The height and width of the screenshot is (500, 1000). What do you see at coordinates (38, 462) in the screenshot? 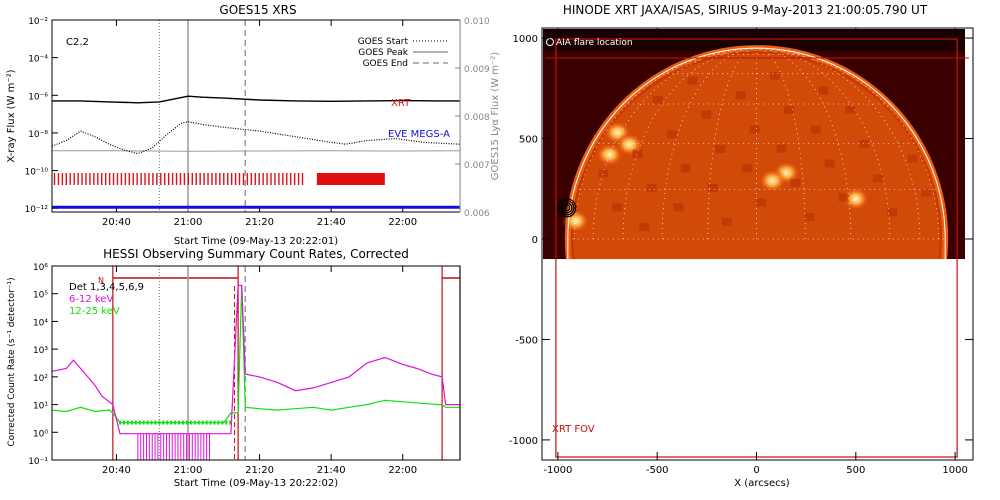
I see `hessi-y-tick-label: 10⁻¹` at bounding box center [38, 462].